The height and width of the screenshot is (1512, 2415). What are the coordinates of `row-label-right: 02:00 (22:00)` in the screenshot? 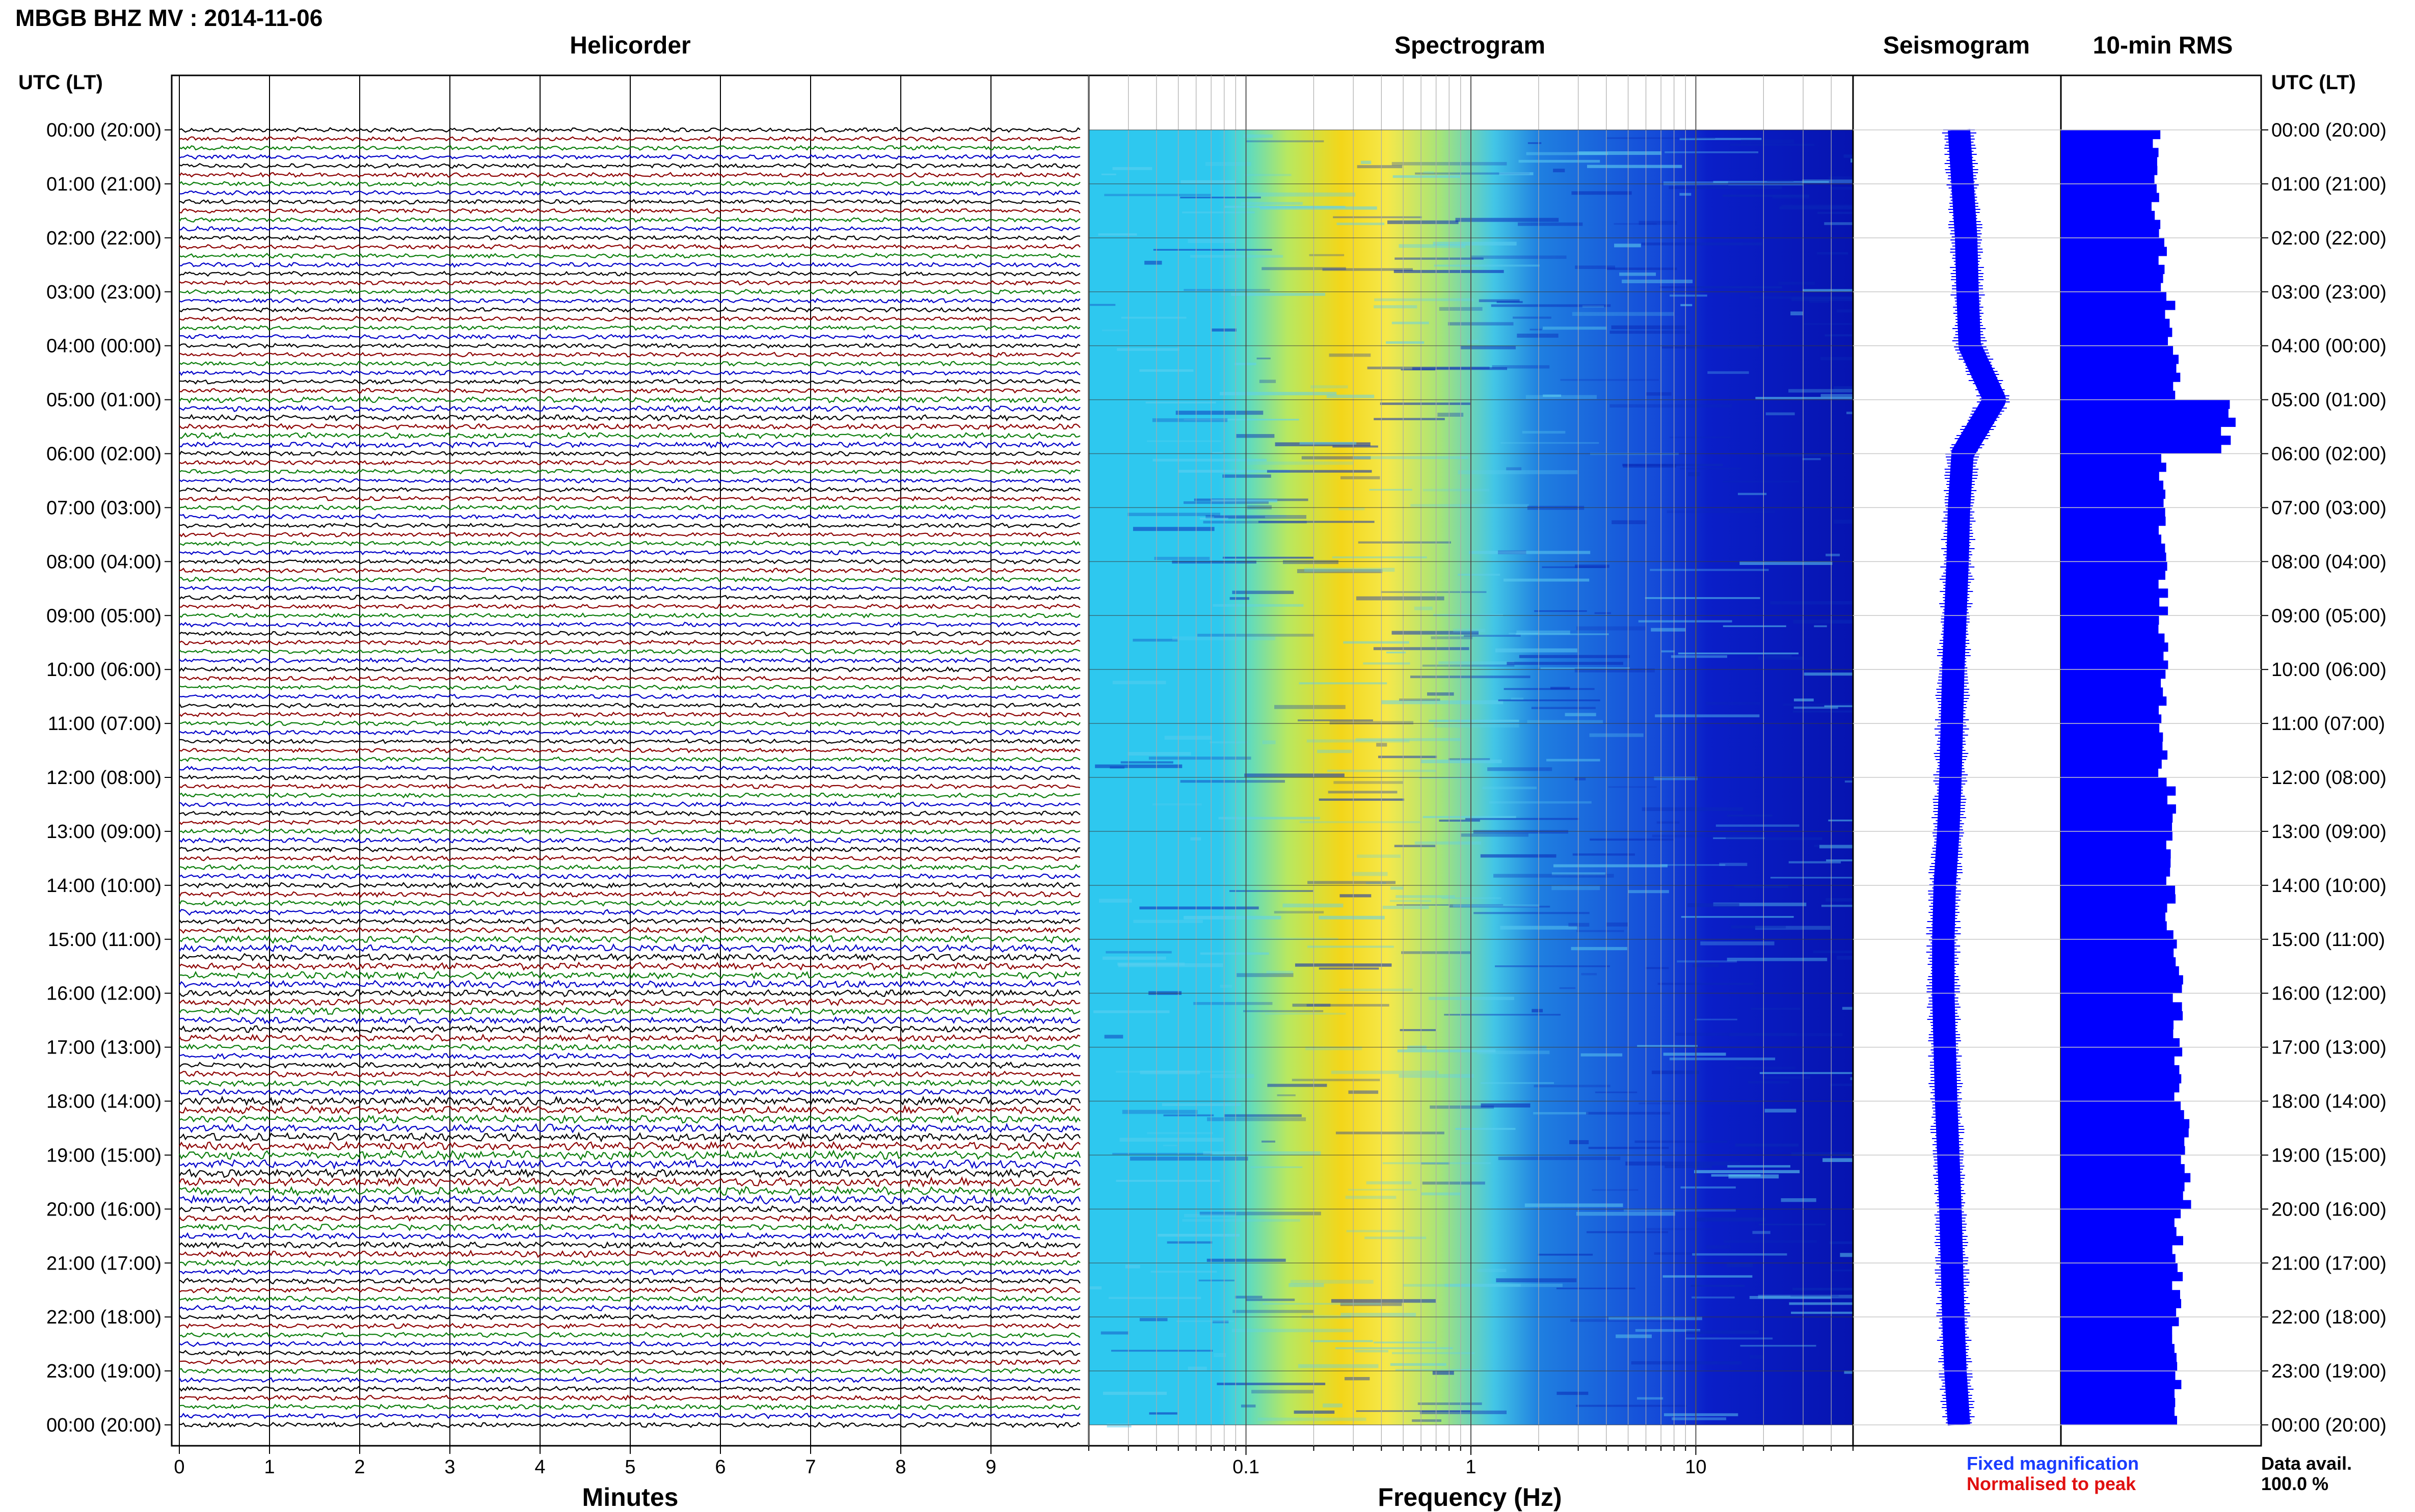 It's located at (2328, 238).